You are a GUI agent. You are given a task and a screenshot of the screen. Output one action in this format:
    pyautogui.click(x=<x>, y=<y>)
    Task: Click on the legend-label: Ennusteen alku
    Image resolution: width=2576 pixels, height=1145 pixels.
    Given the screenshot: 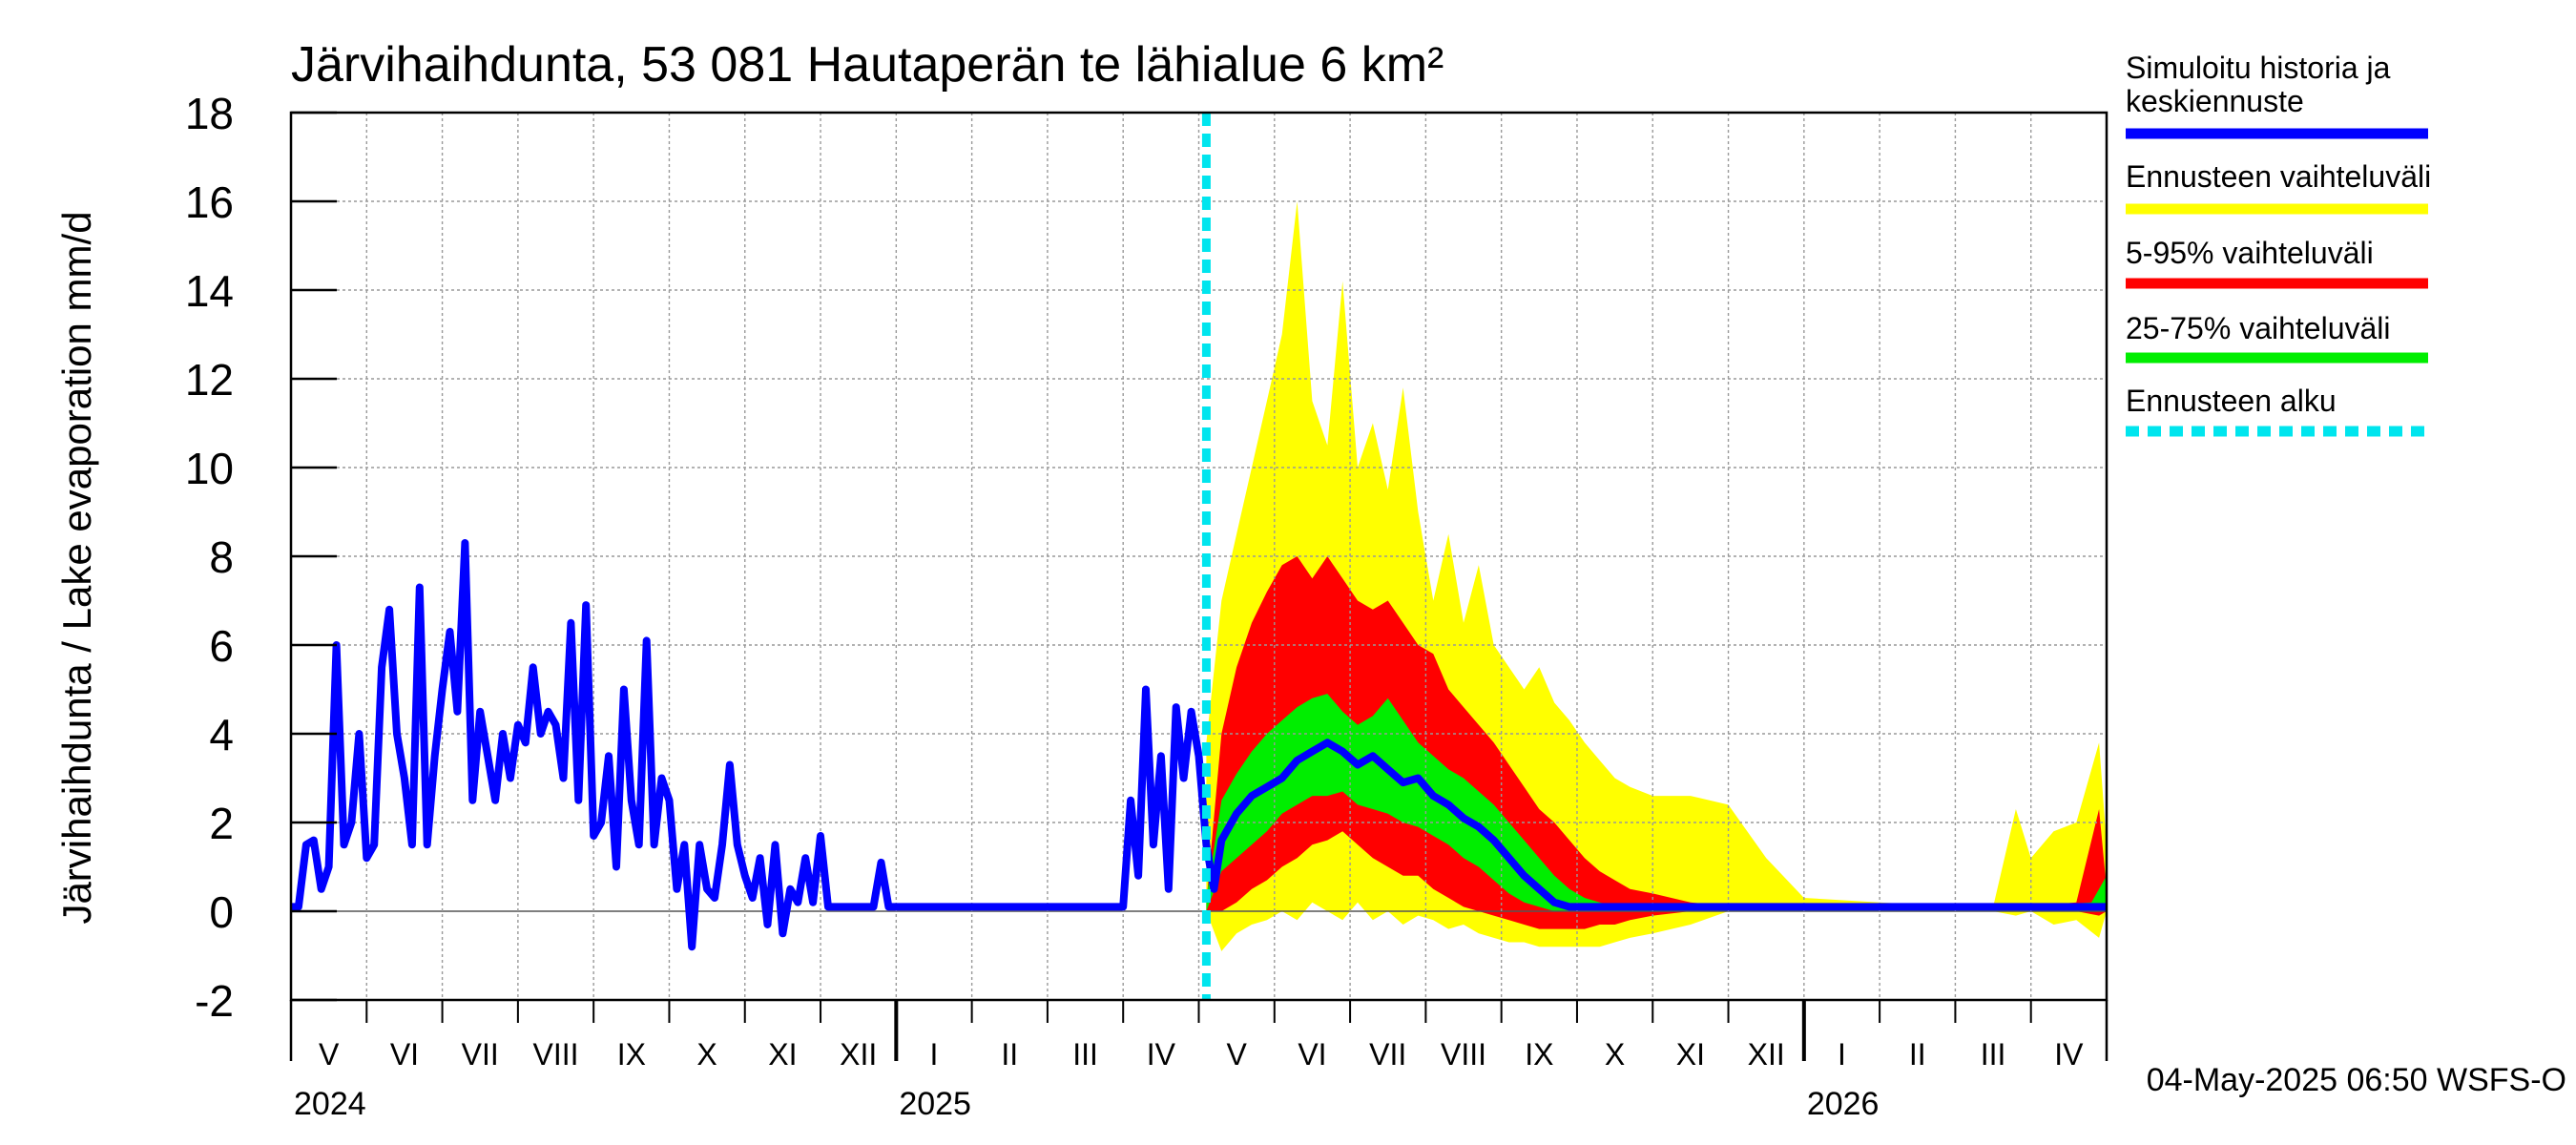 What is the action you would take?
    pyautogui.click(x=2231, y=401)
    